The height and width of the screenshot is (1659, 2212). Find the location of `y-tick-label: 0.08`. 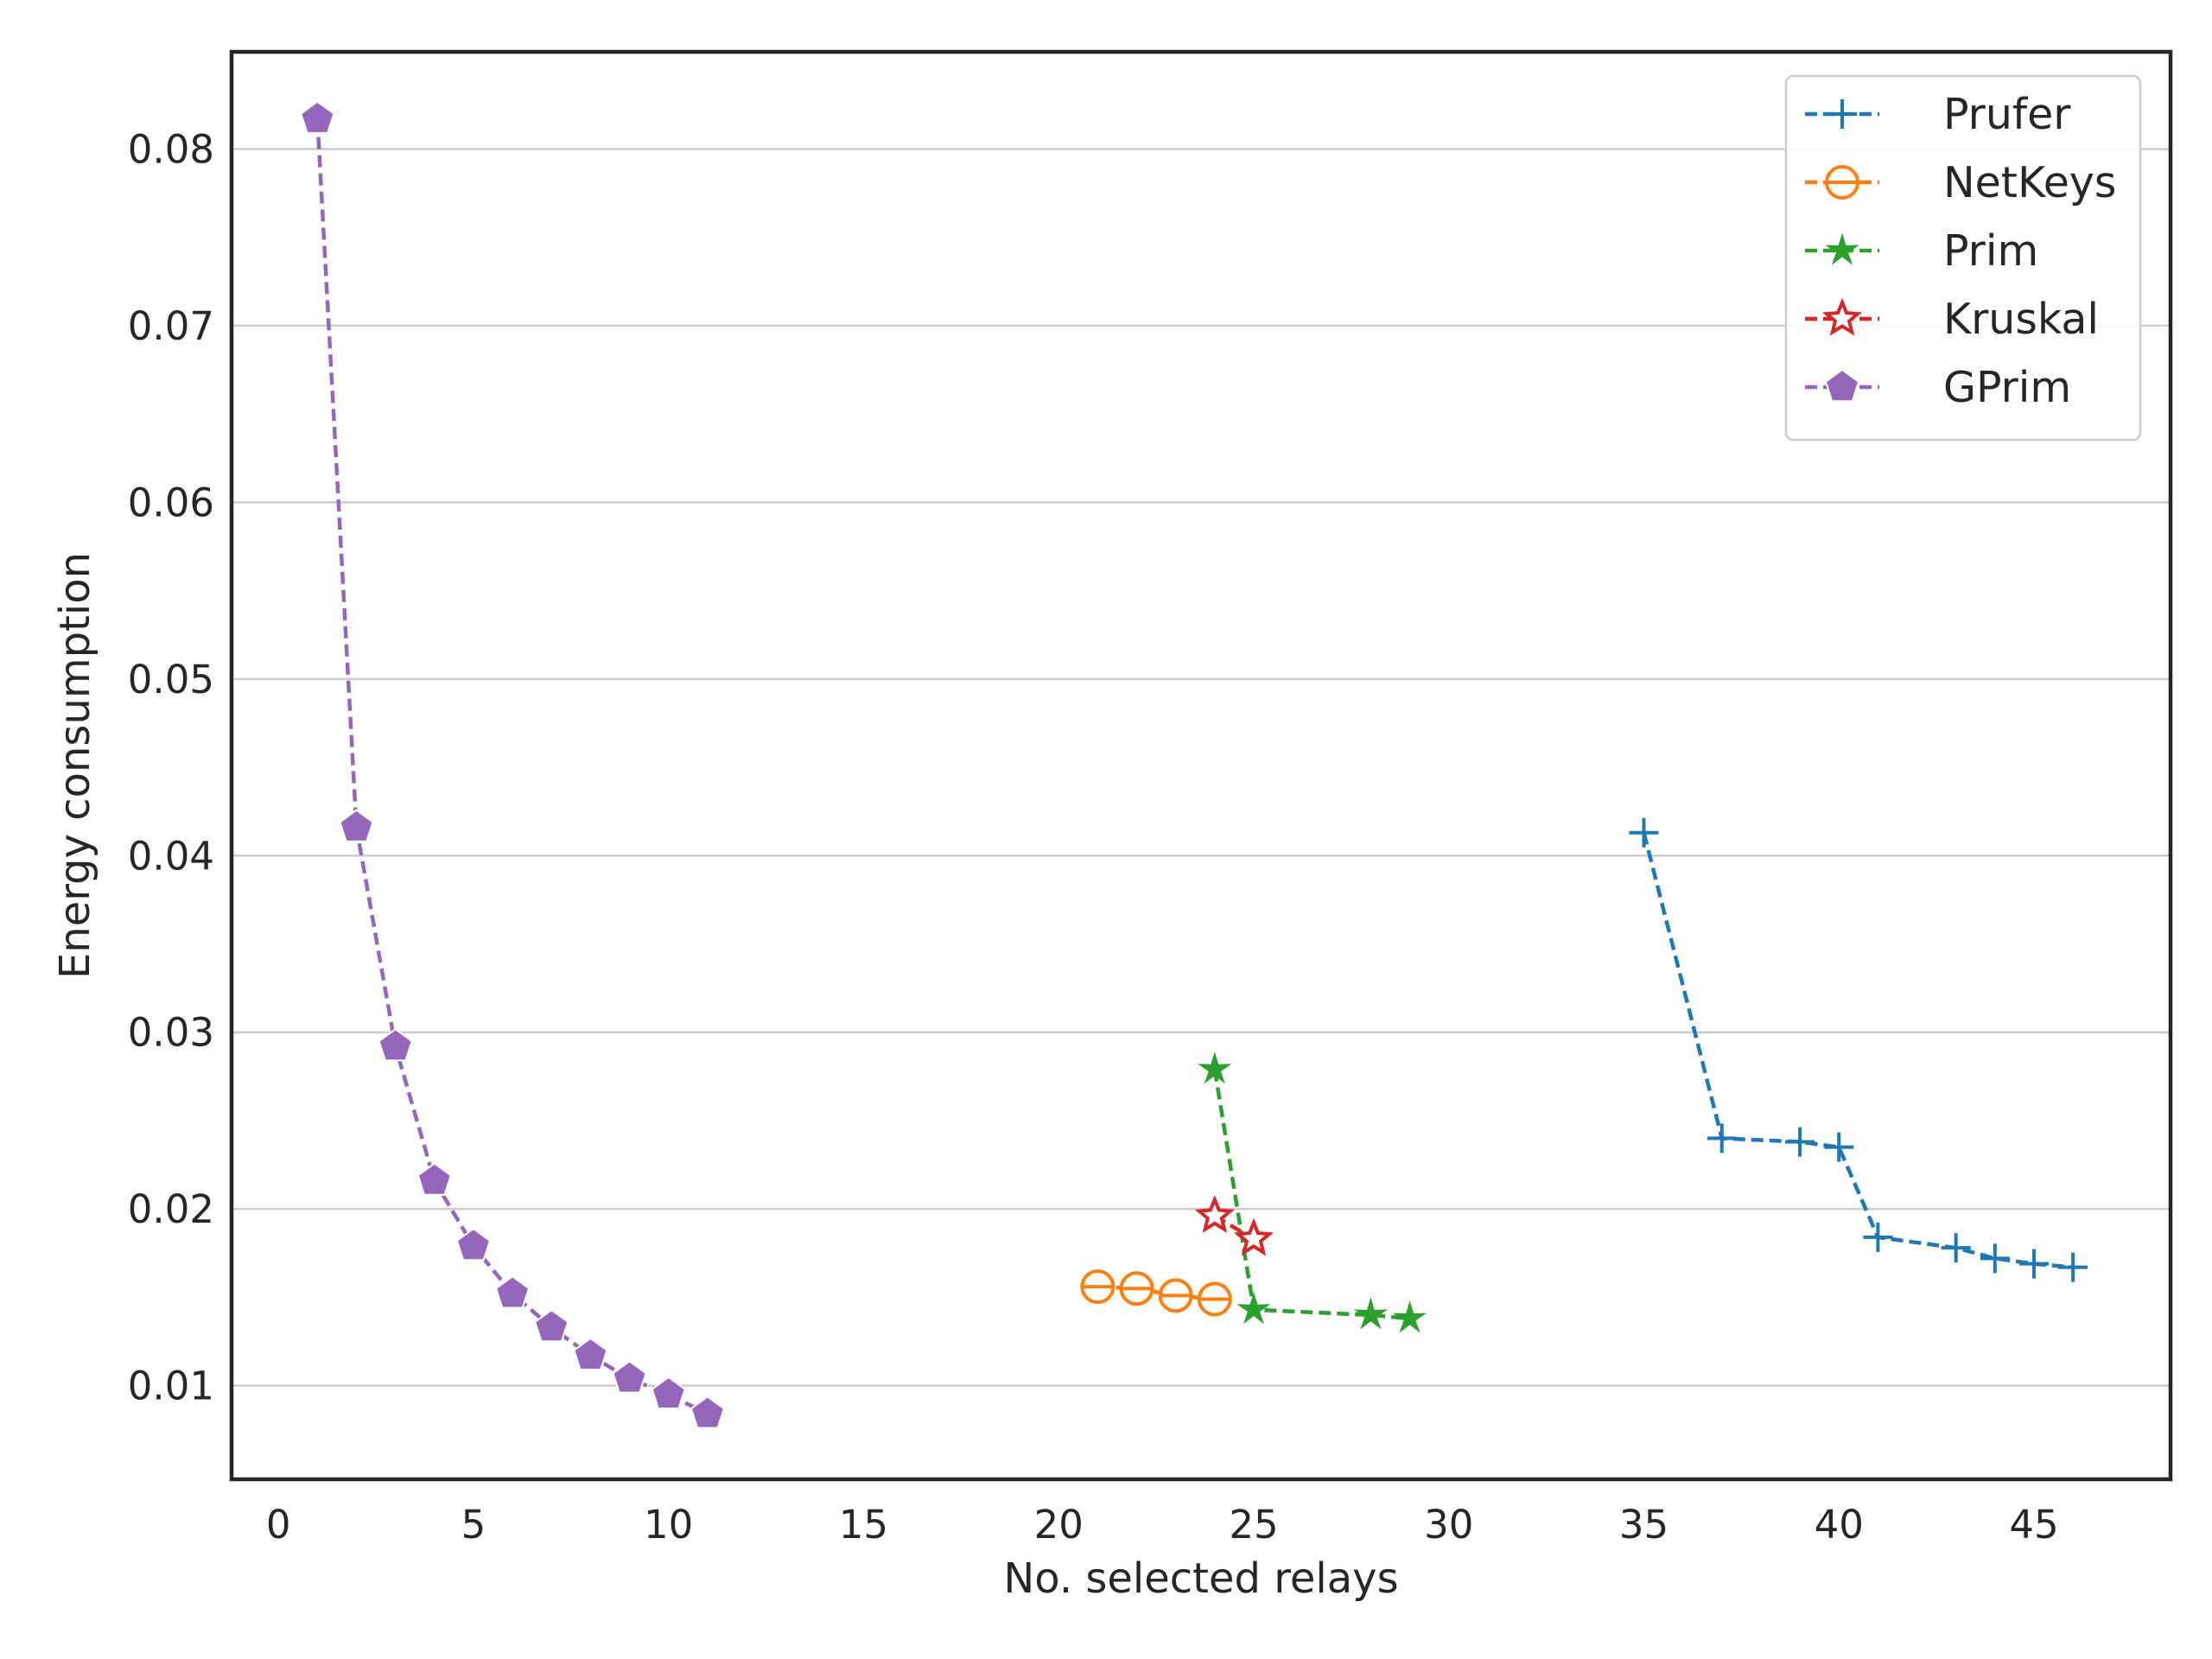

y-tick-label: 0.08 is located at coordinates (171, 149).